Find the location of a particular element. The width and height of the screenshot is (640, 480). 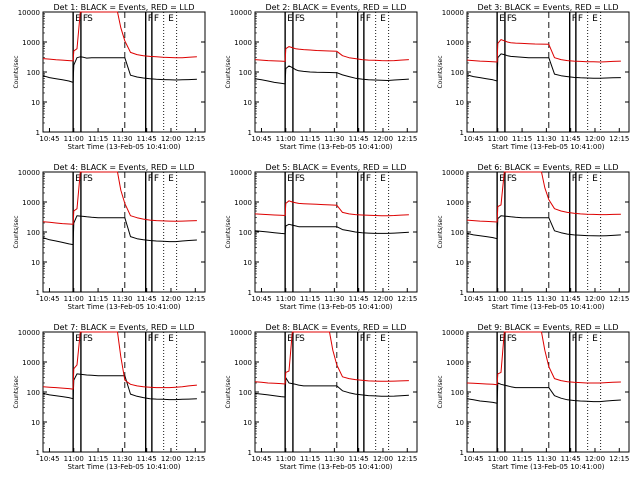

panel-title: Det 9: BLACK = Events, RED = LLD is located at coordinates (548, 327).